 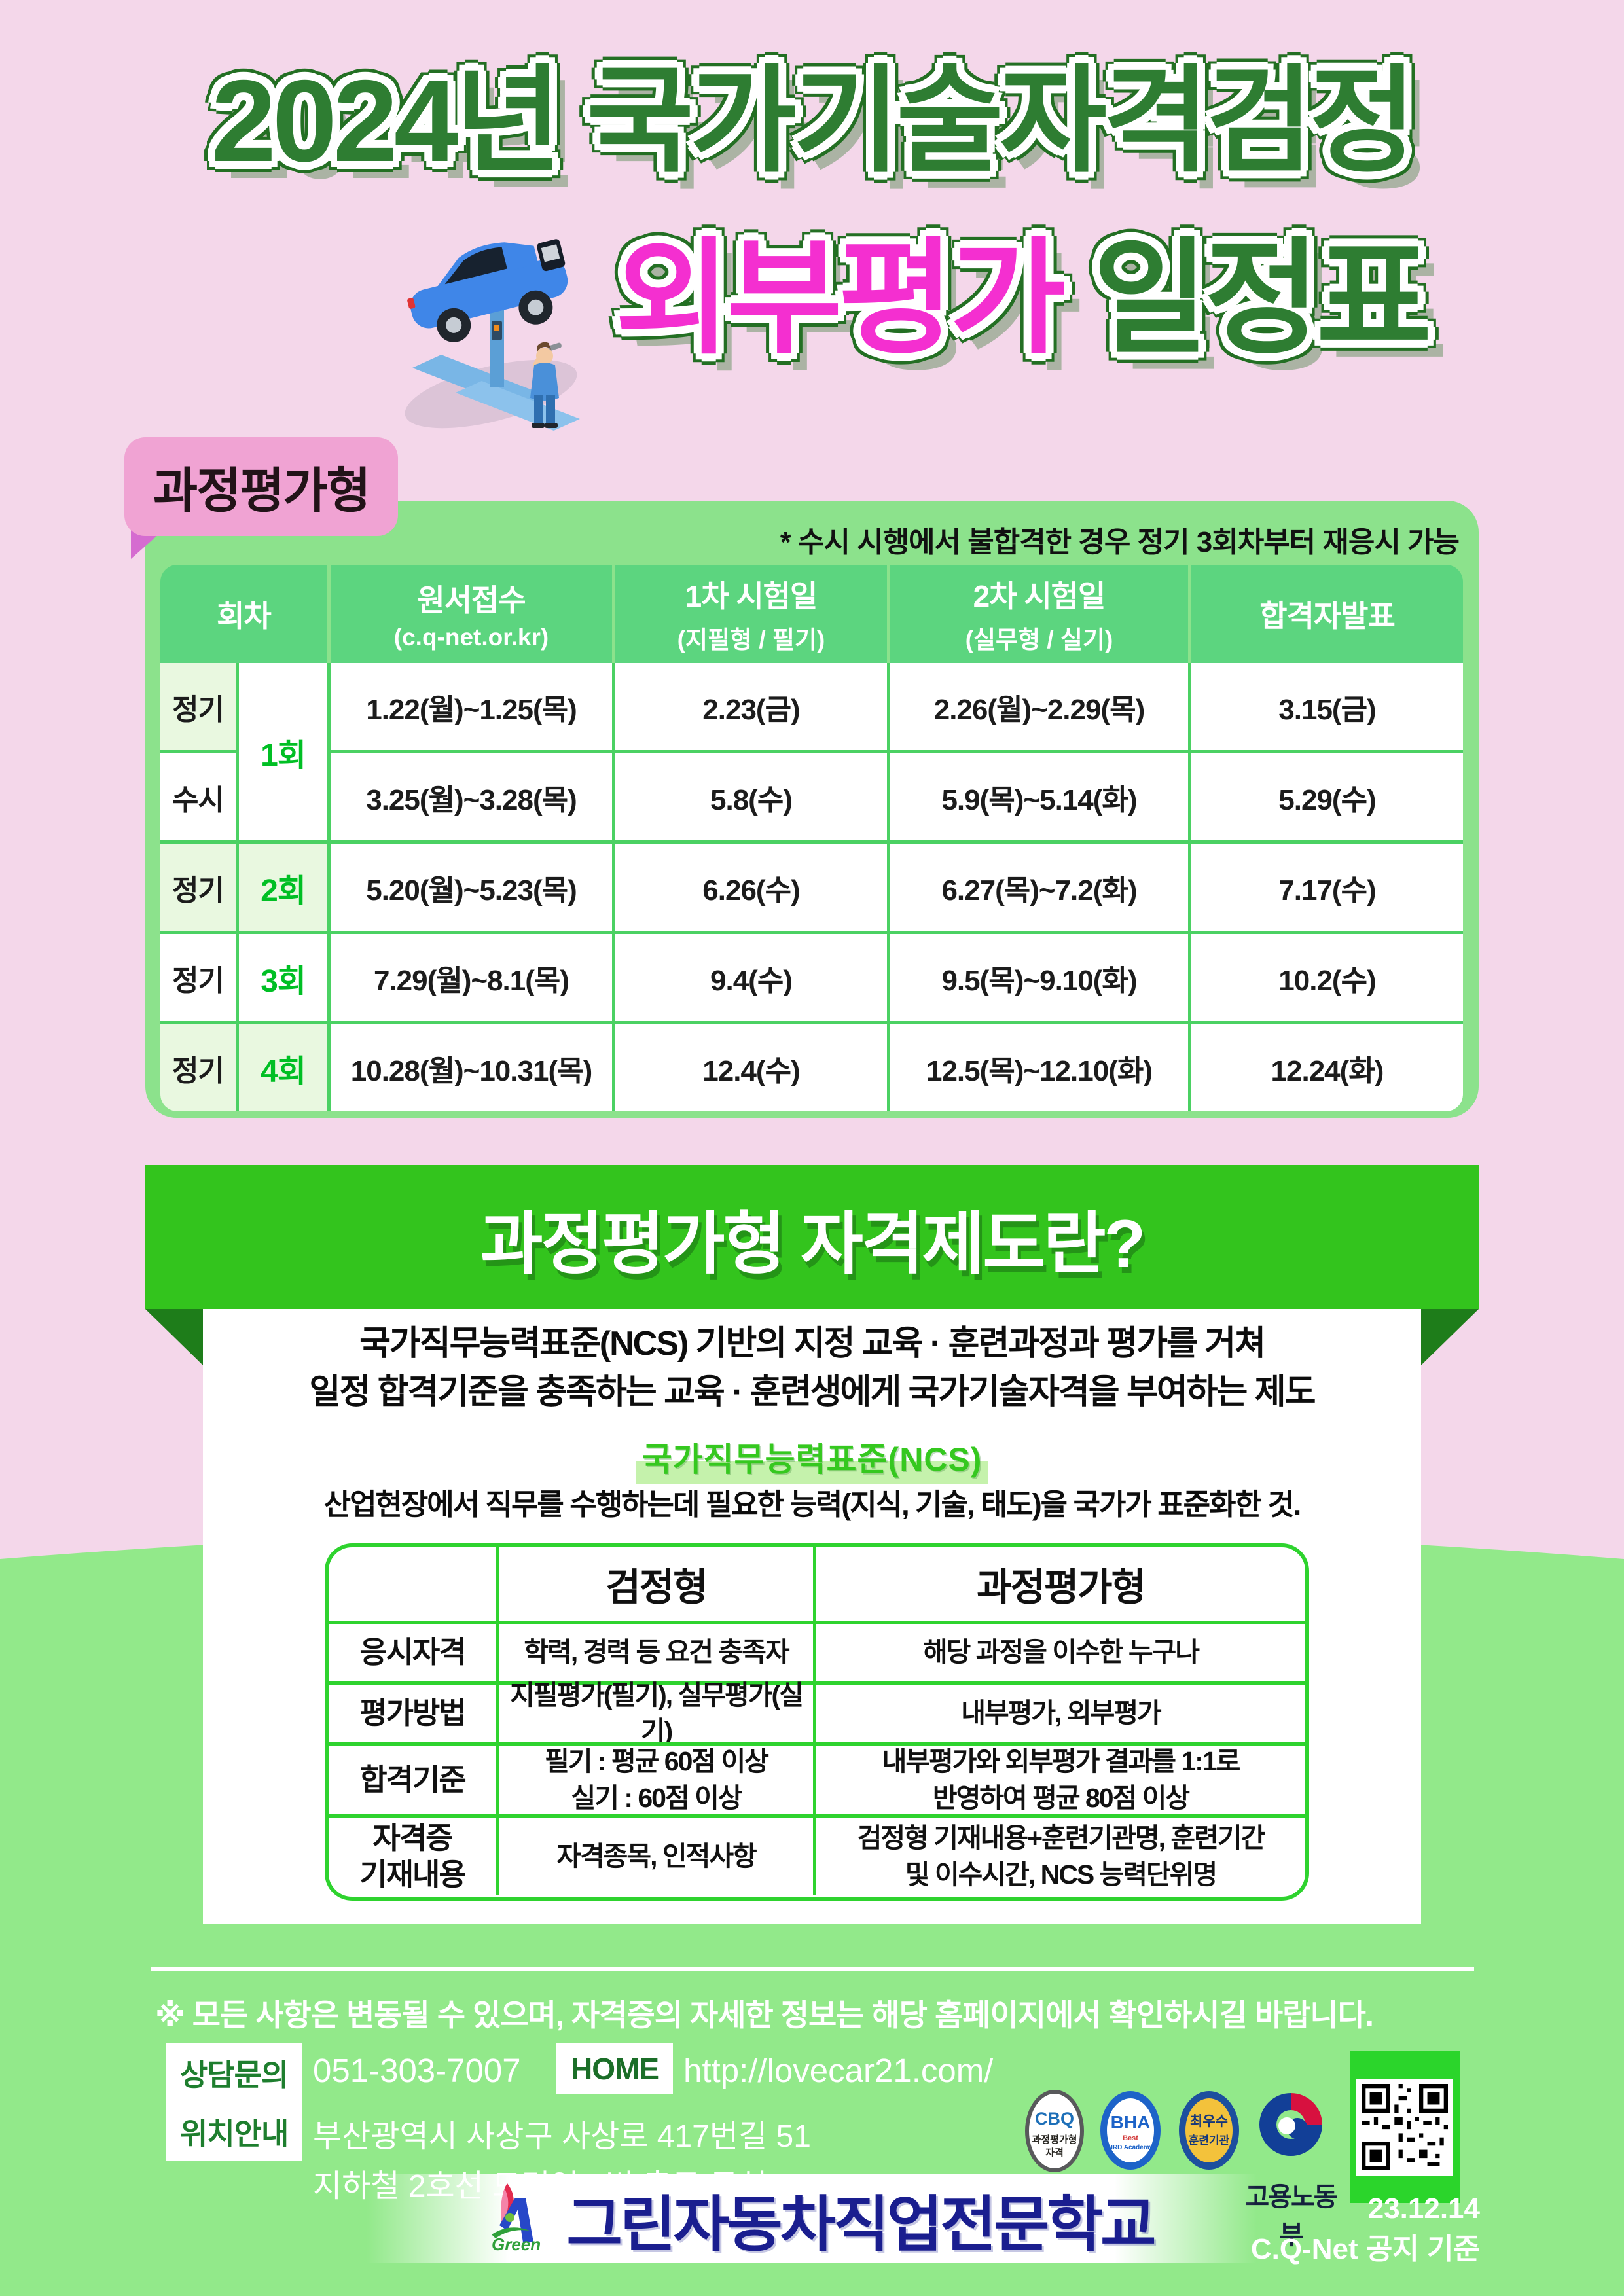 What do you see at coordinates (516, 2244) in the screenshot?
I see `svg-text: Green` at bounding box center [516, 2244].